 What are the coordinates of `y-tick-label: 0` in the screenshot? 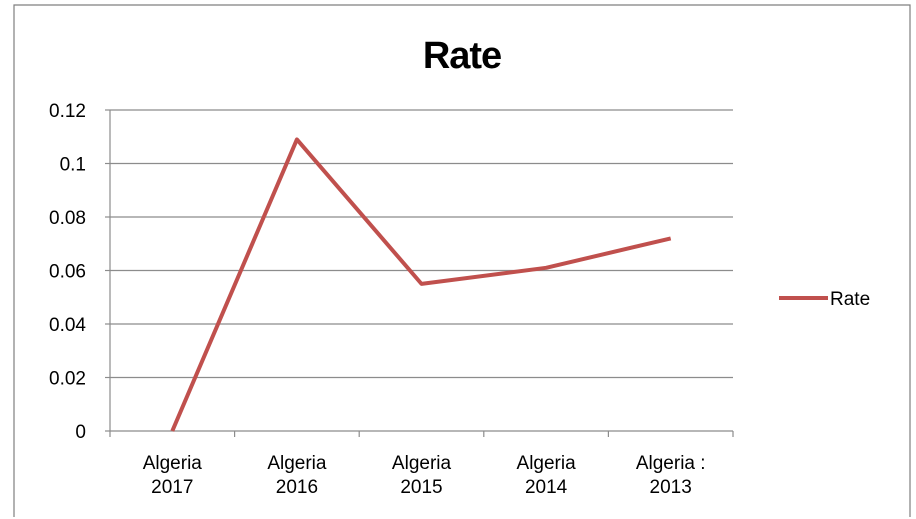 It's located at (80, 432).